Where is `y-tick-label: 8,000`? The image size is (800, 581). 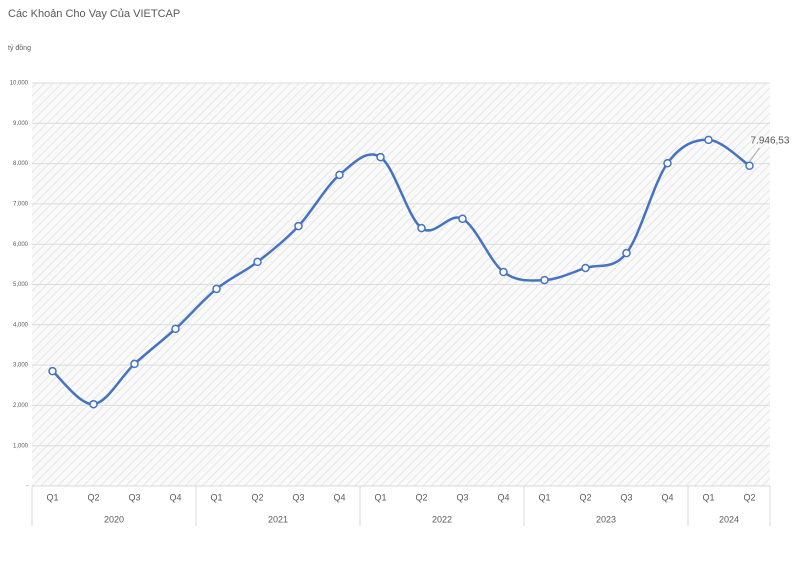
y-tick-label: 8,000 is located at coordinates (21, 164).